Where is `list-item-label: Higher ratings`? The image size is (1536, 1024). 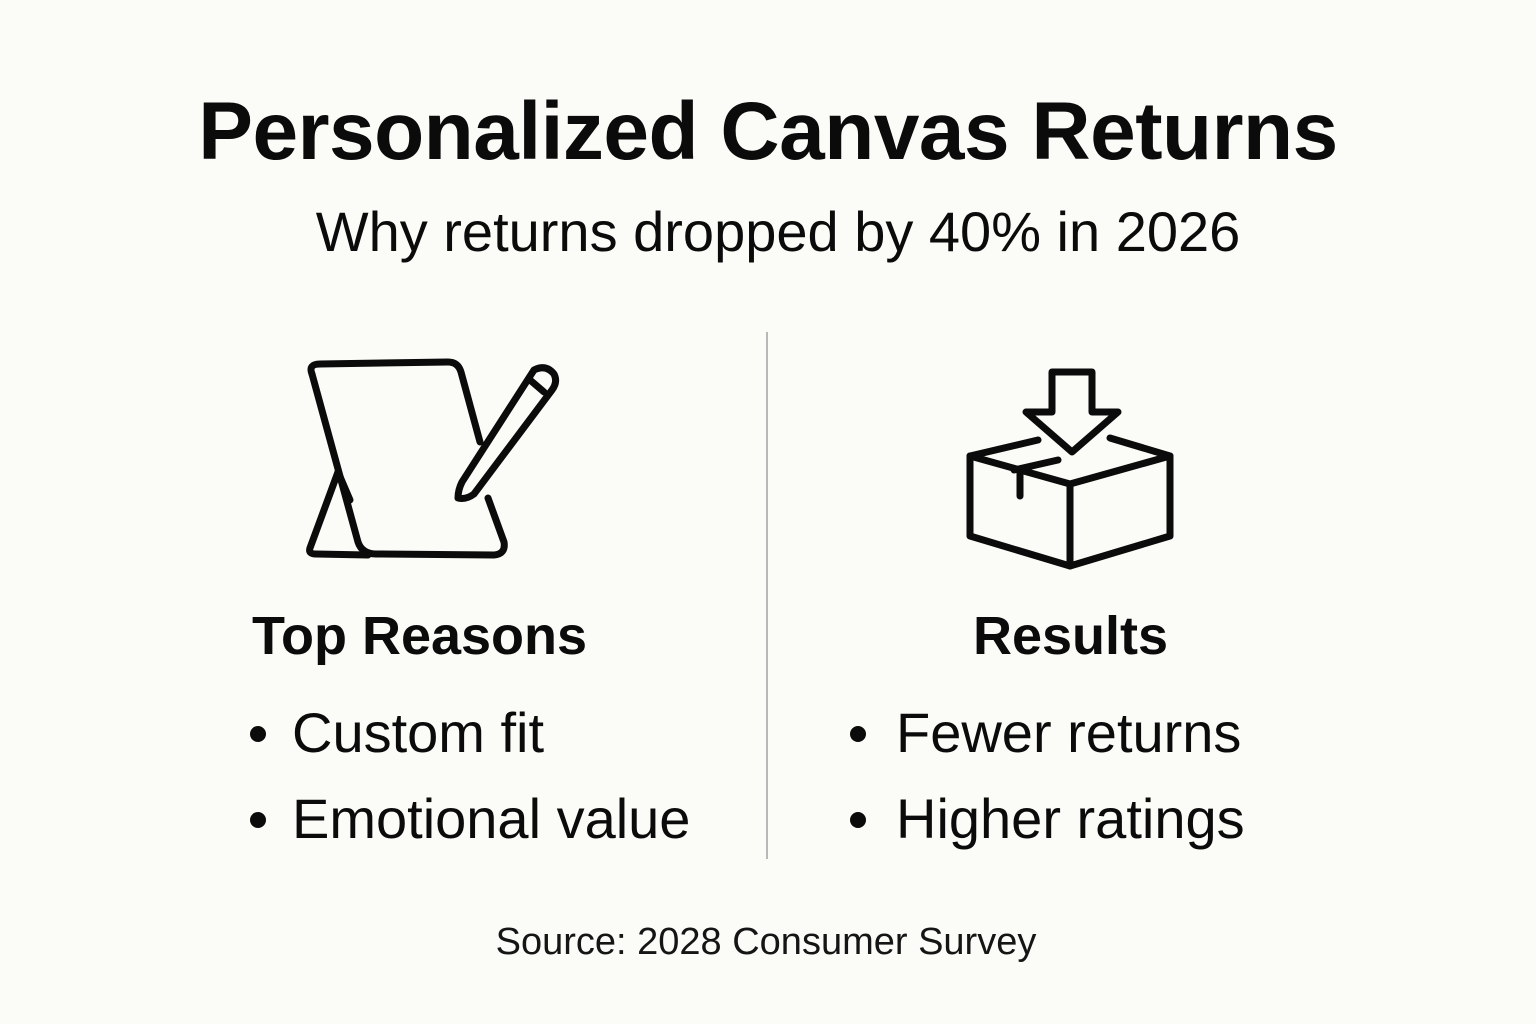
list-item-label: Higher ratings is located at coordinates (1070, 818).